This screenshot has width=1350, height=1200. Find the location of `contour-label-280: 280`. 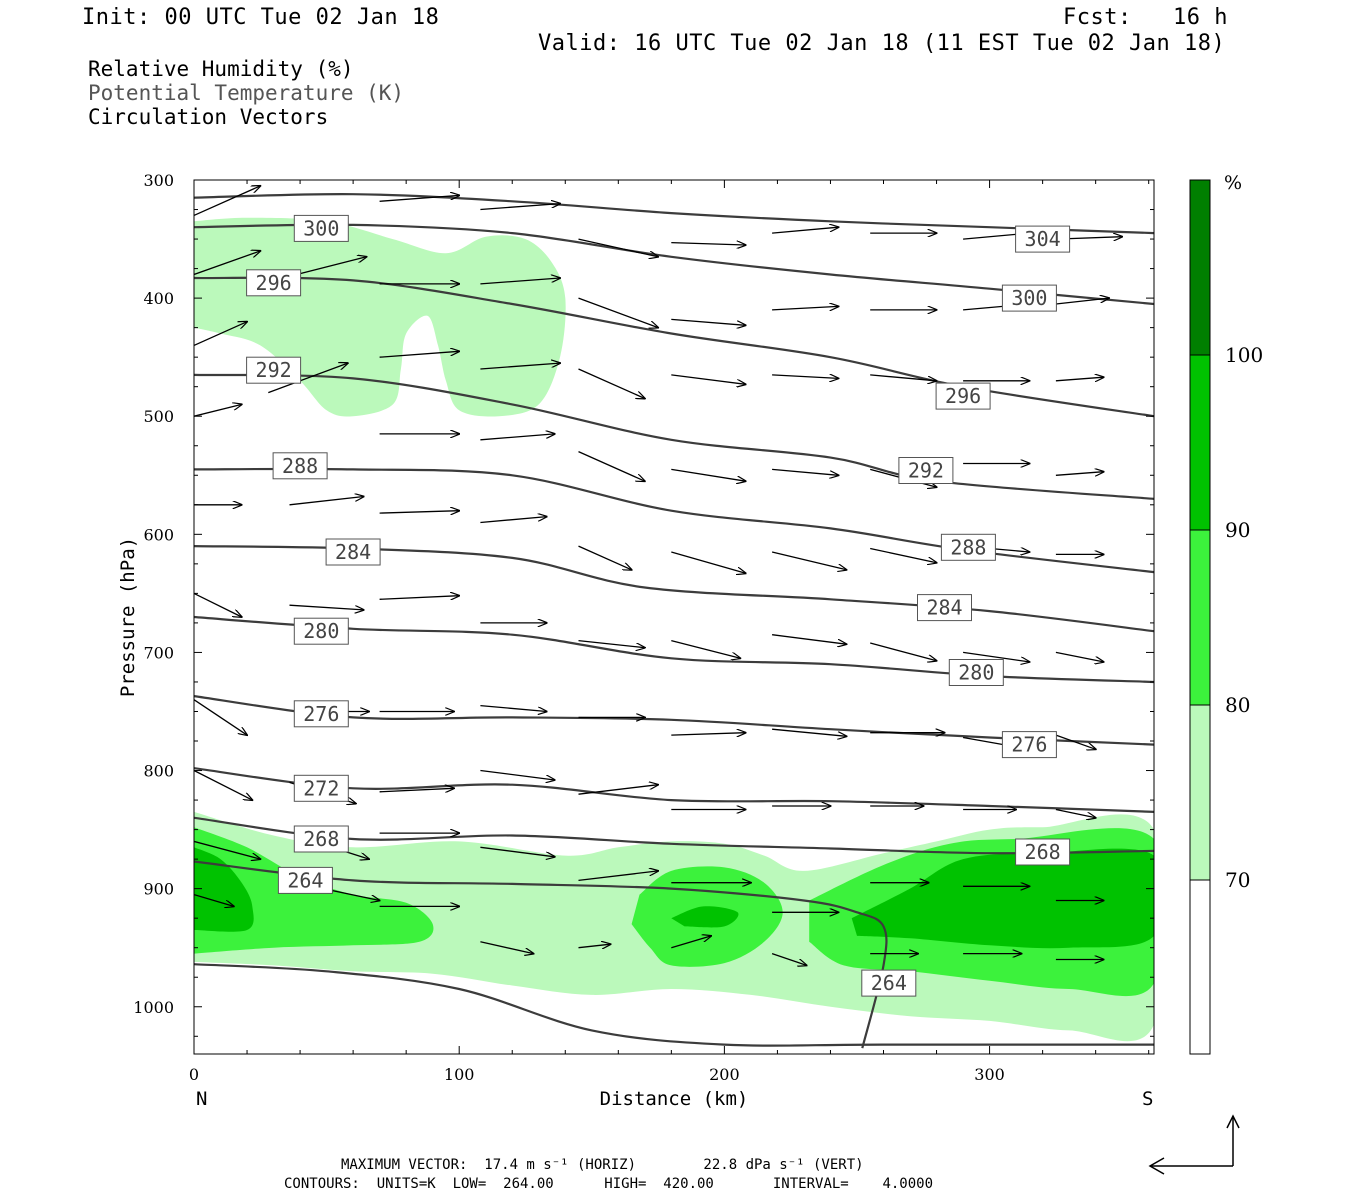

contour-label-280: 280 is located at coordinates (321, 631).